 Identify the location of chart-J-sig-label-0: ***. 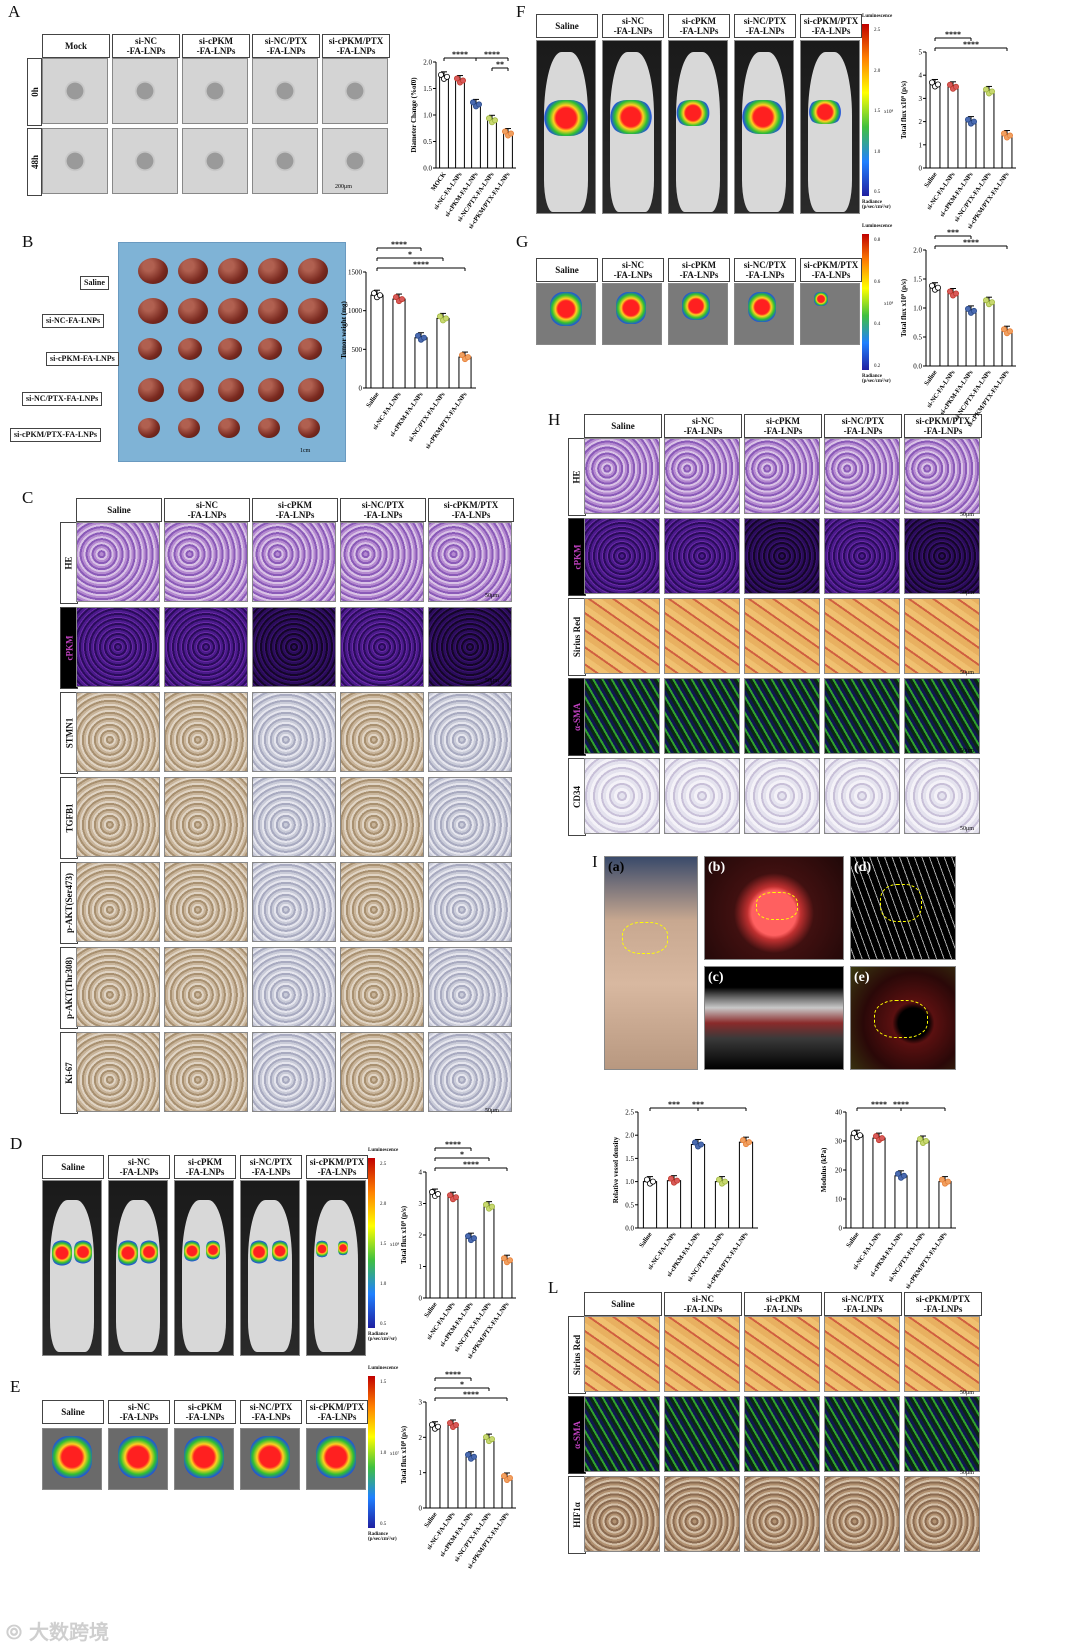
(698, 1104).